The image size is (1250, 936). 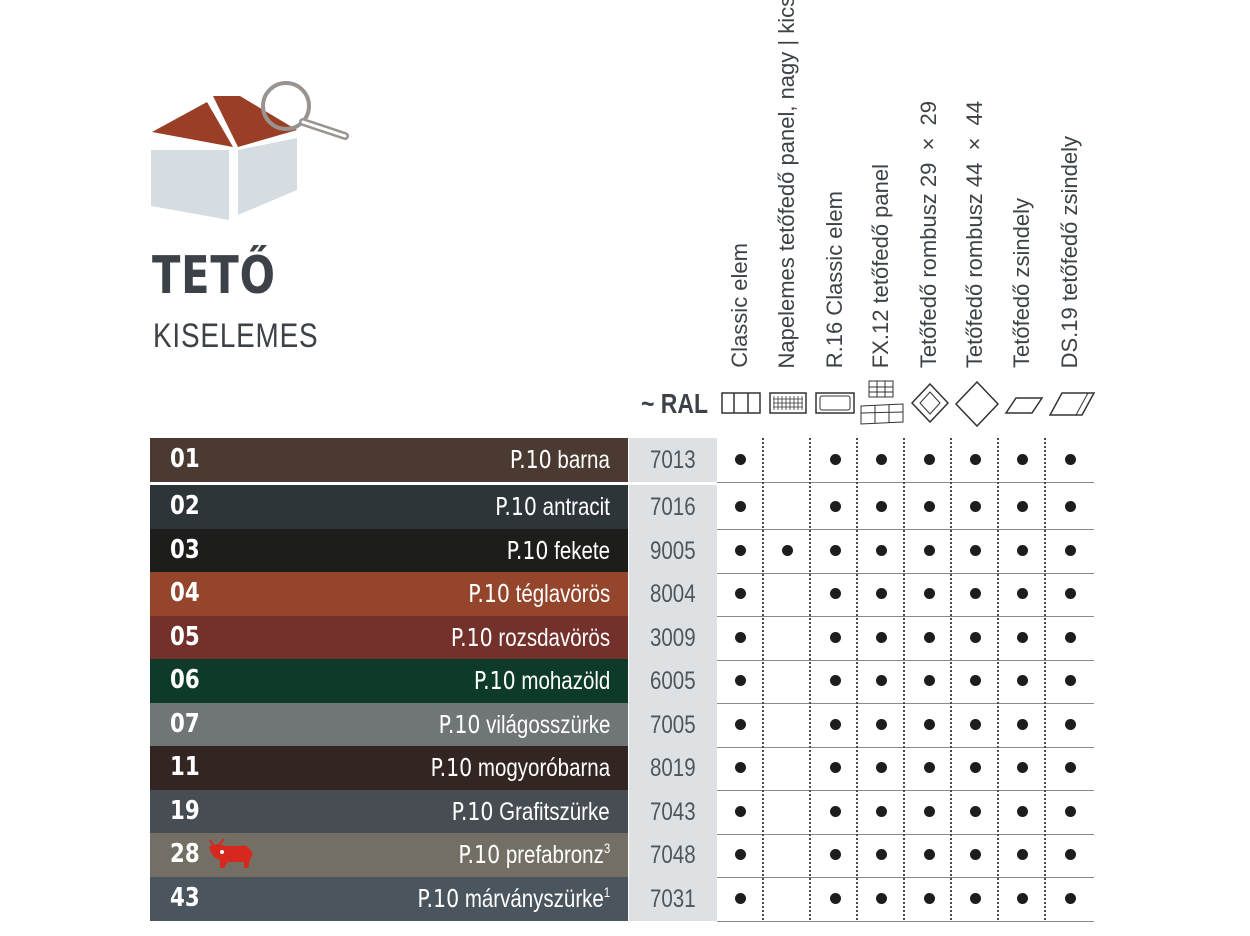 I want to click on rhombus-44-icon, so click(x=977, y=404).